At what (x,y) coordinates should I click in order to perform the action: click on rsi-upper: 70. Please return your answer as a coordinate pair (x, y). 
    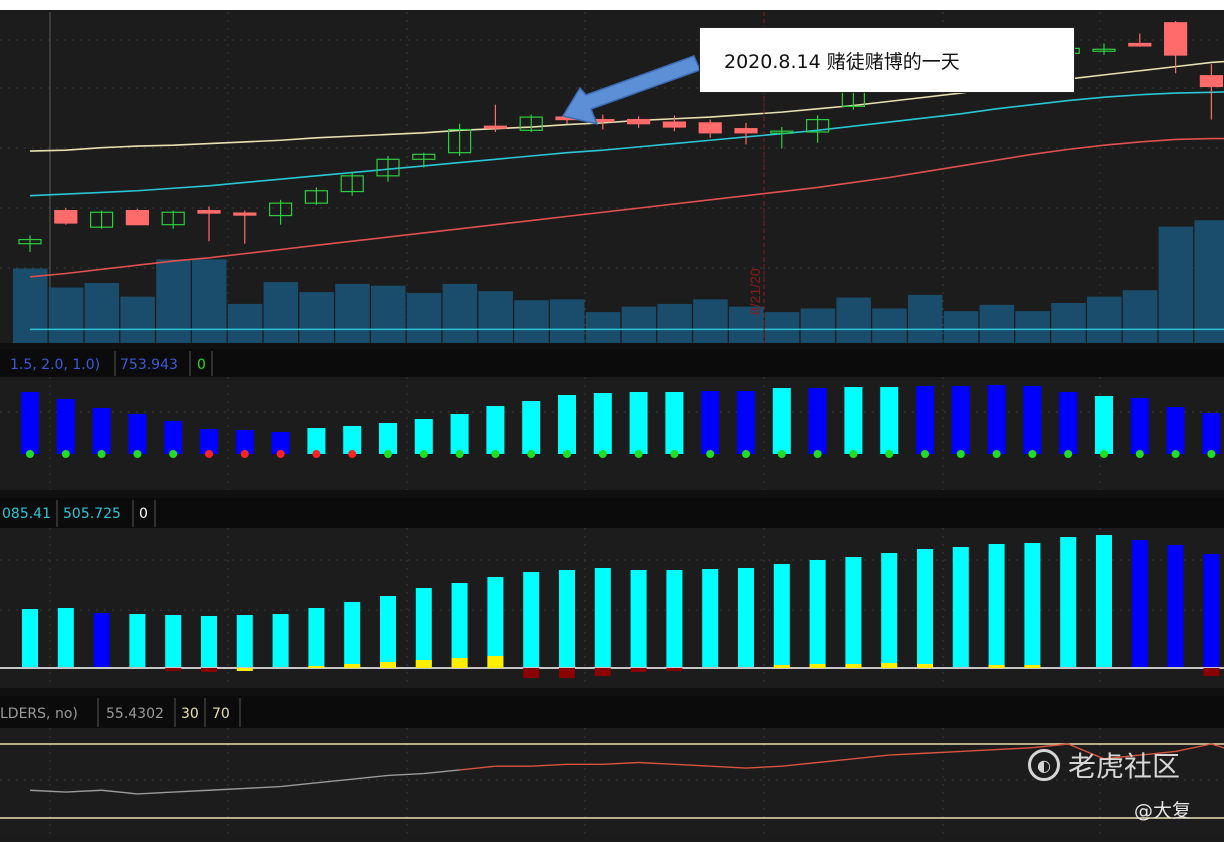
    Looking at the image, I should click on (221, 714).